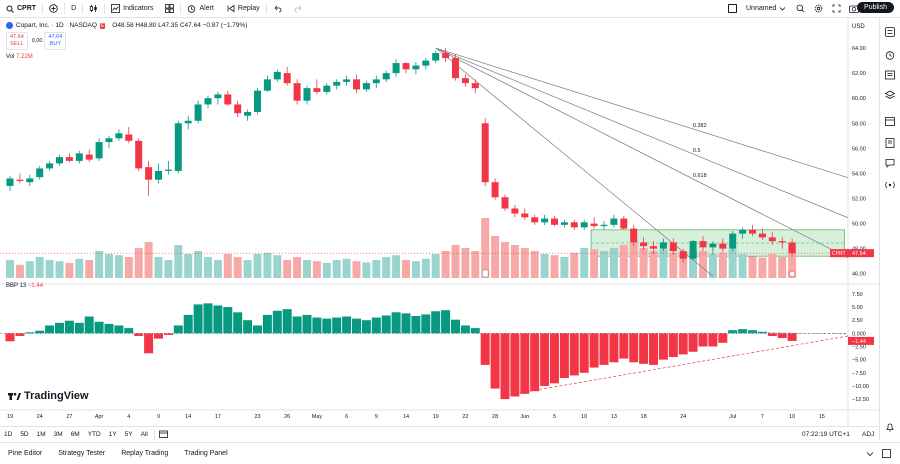 The width and height of the screenshot is (900, 464). I want to click on replay-button: Replay, so click(243, 8).